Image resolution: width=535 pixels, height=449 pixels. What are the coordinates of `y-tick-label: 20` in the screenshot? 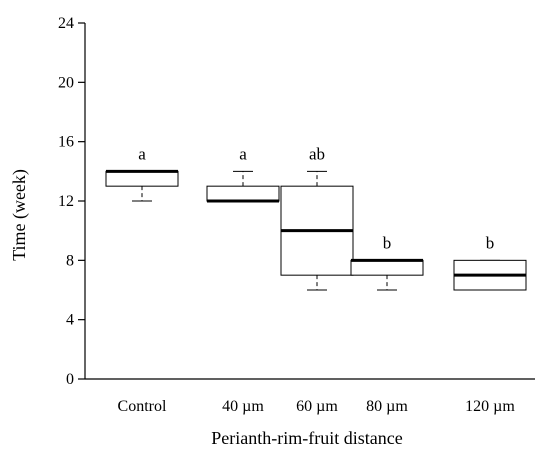 It's located at (66, 82).